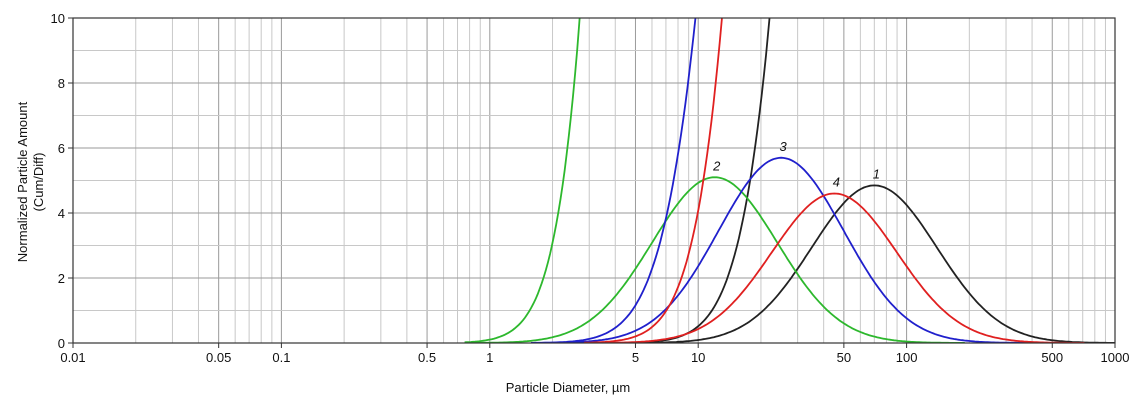 The width and height of the screenshot is (1136, 401). I want to click on y-axis-label-sub: (Cum/Diff), so click(38, 182).